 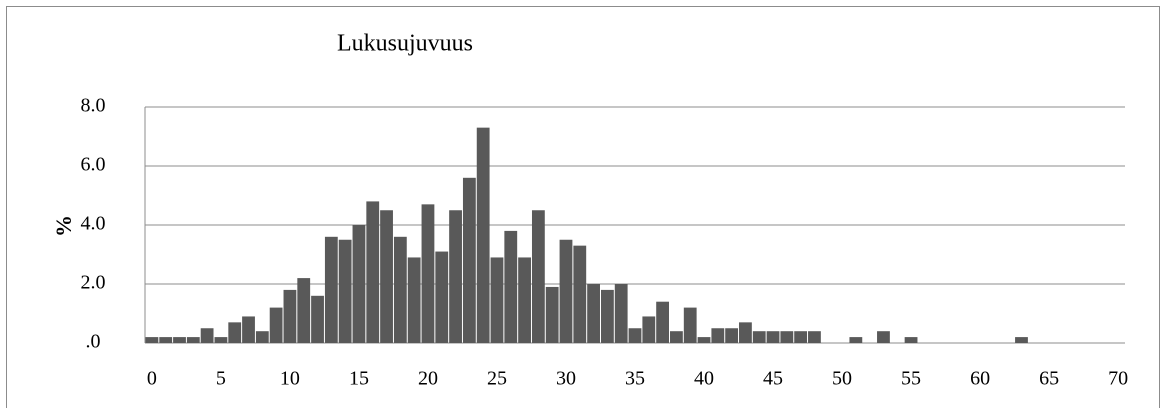 What do you see at coordinates (290, 379) in the screenshot?
I see `x-tick-label: 10` at bounding box center [290, 379].